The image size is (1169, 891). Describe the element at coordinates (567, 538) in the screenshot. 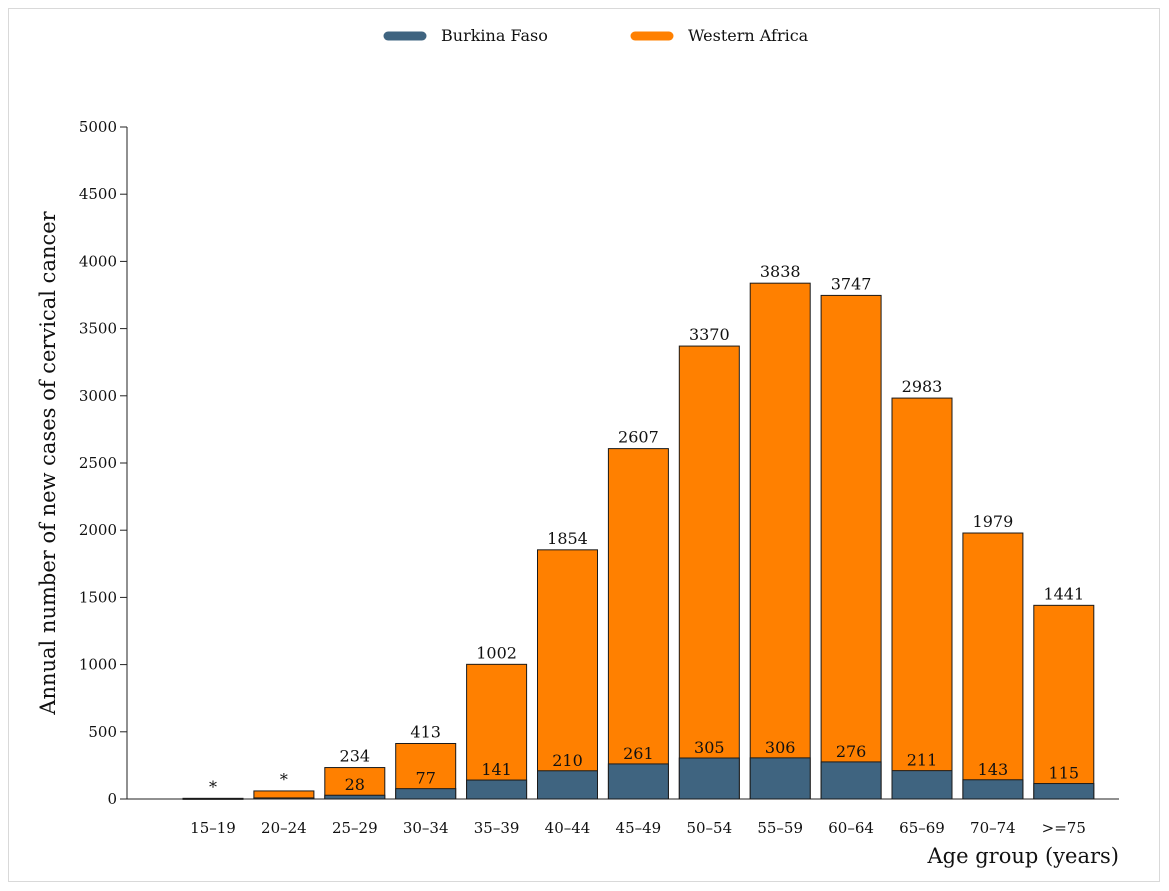

I see `label-western-africa: 1854` at that location.